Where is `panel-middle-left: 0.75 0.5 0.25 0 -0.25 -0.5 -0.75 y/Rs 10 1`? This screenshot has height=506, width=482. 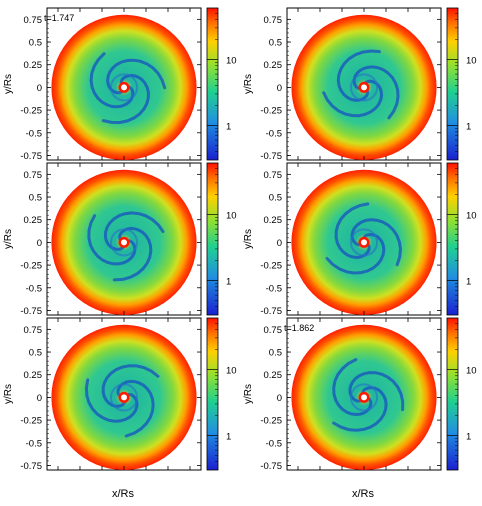
panel-middle-left: 0.75 0.5 0.25 0 -0.25 -0.5 -0.75 y/Rs 10 1 is located at coordinates (120, 239).